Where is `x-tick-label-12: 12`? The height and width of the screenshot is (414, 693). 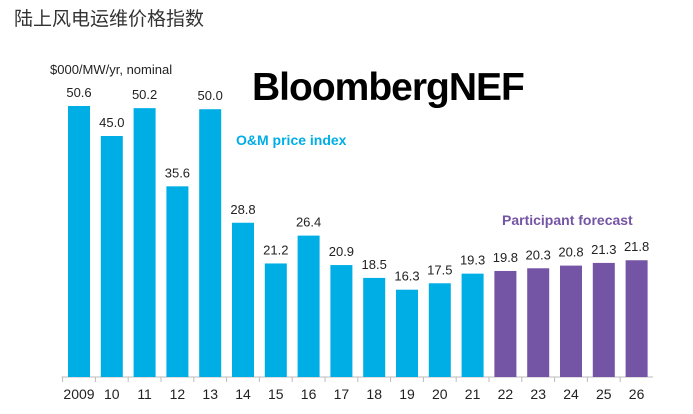 x-tick-label-12: 12 is located at coordinates (178, 394).